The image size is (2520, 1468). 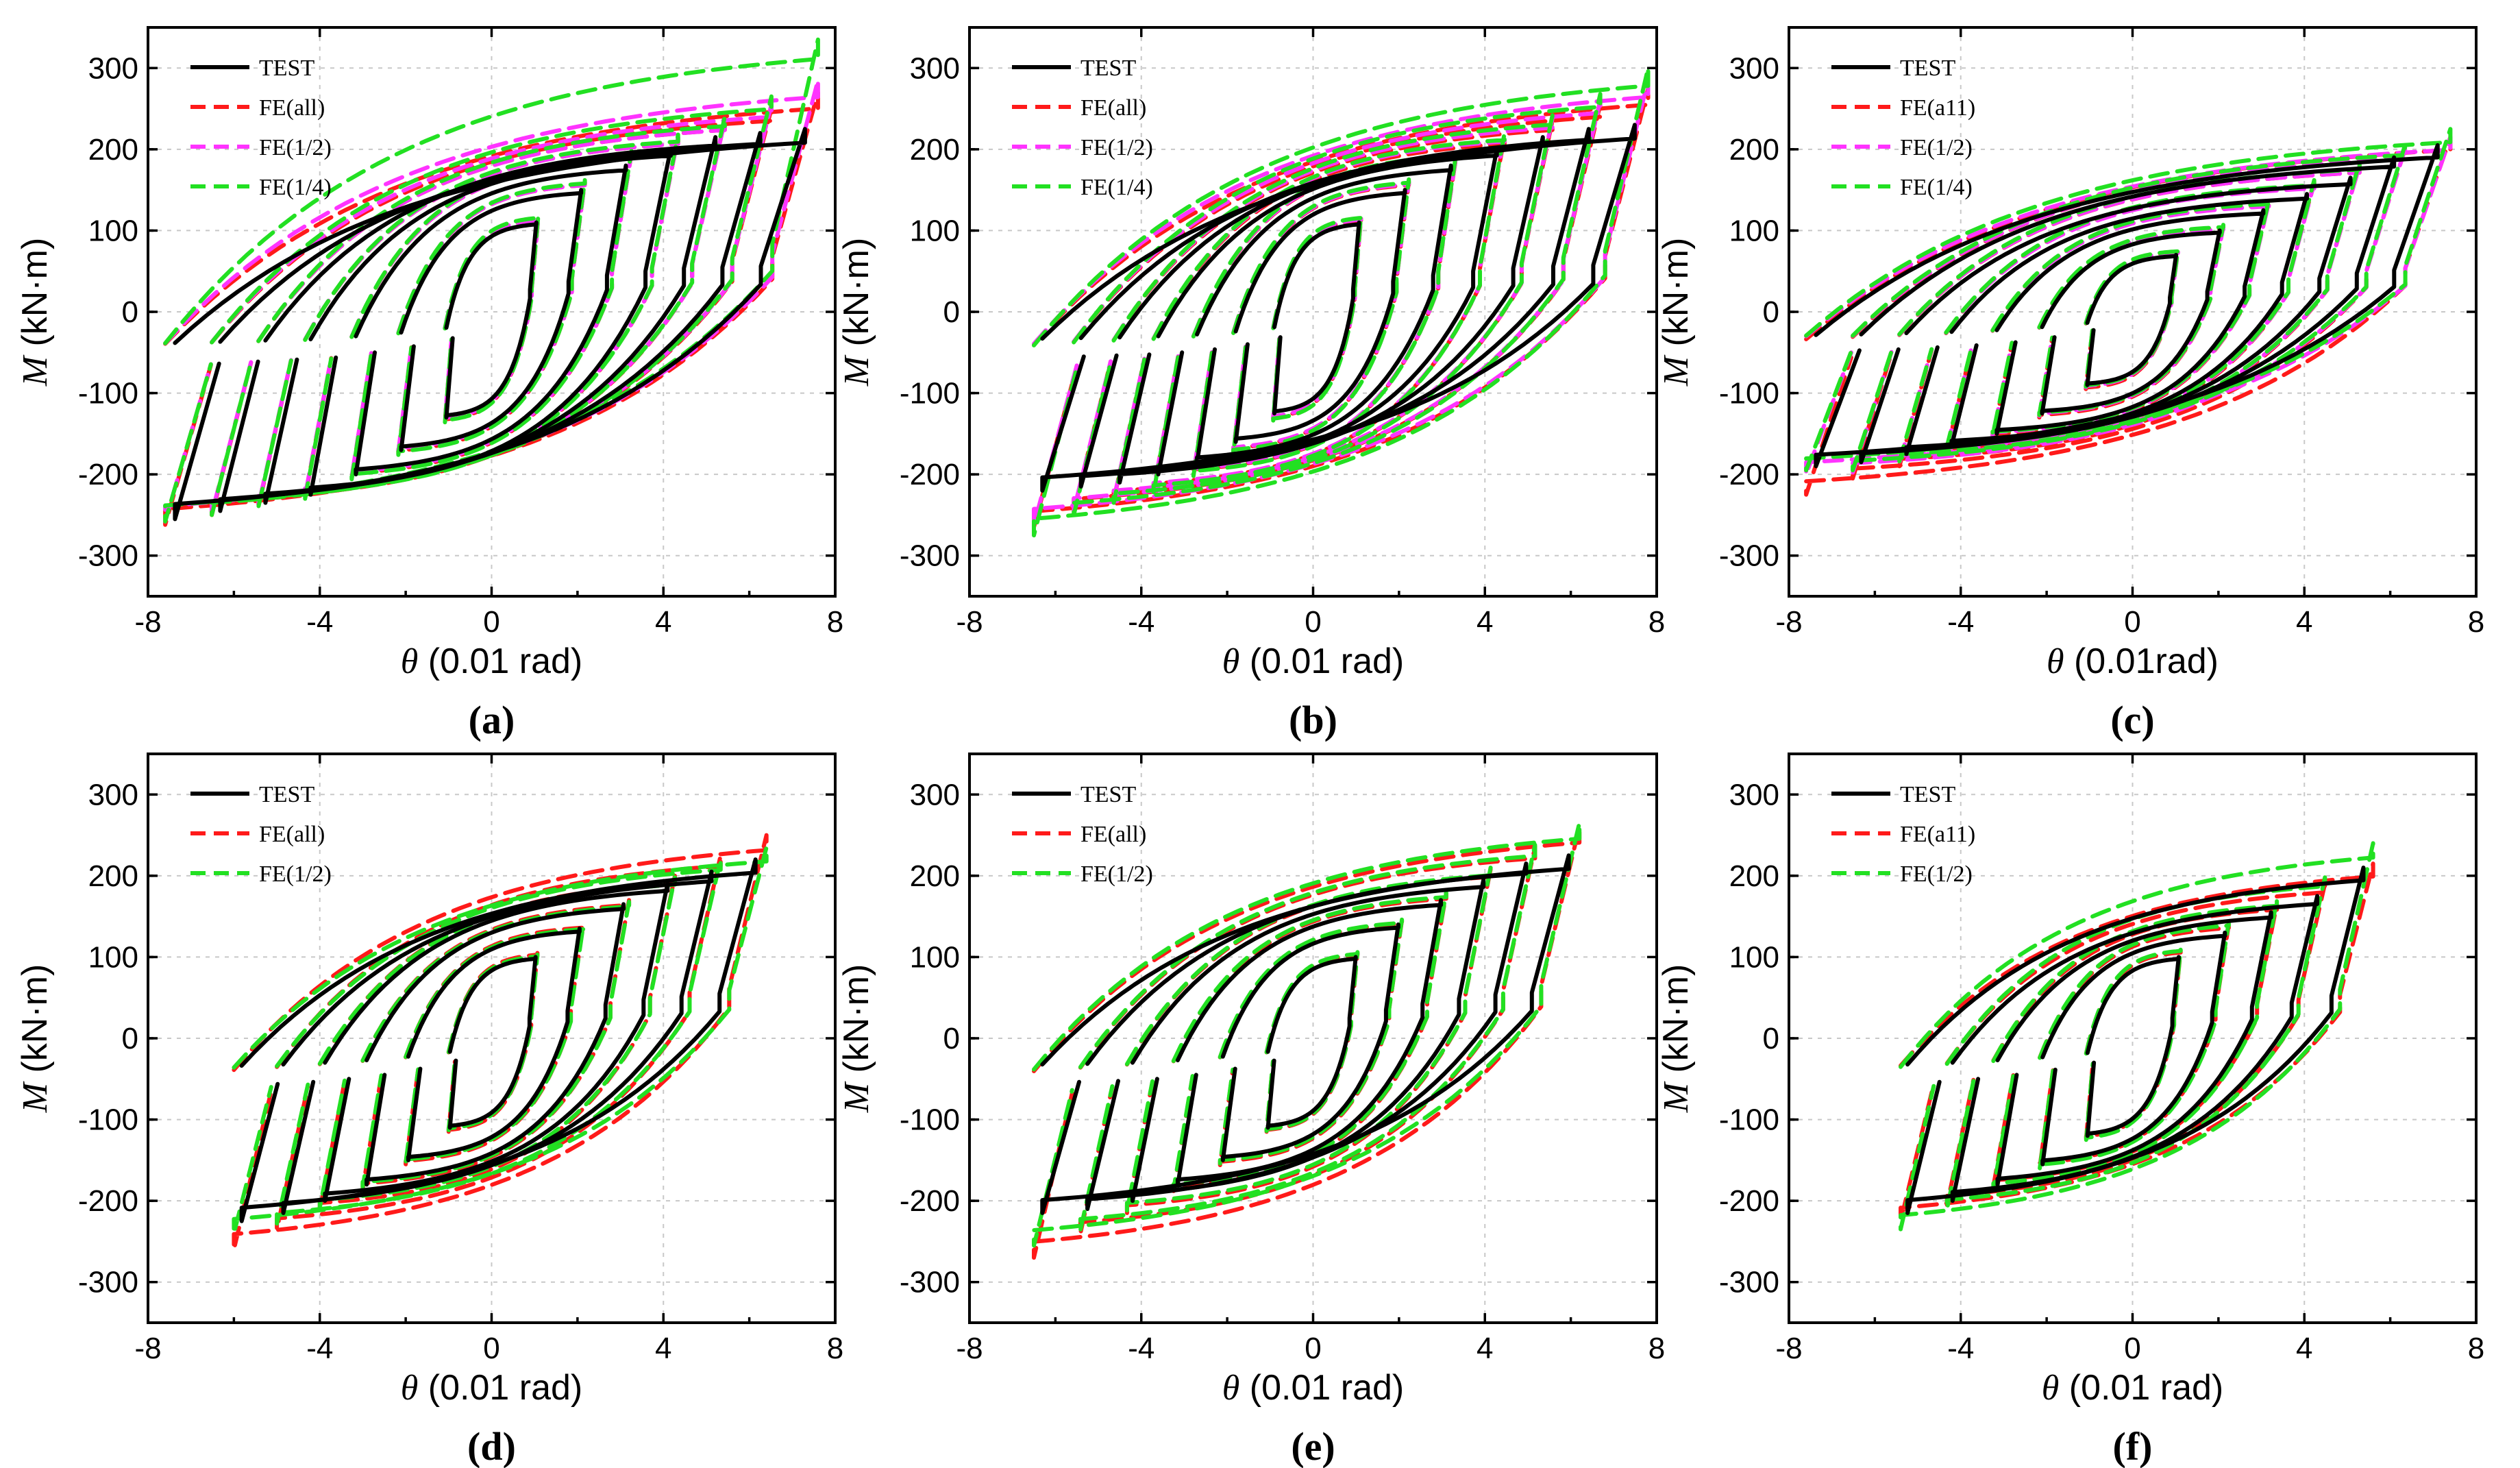 I want to click on legend-label: FE(all), so click(x=292, y=834).